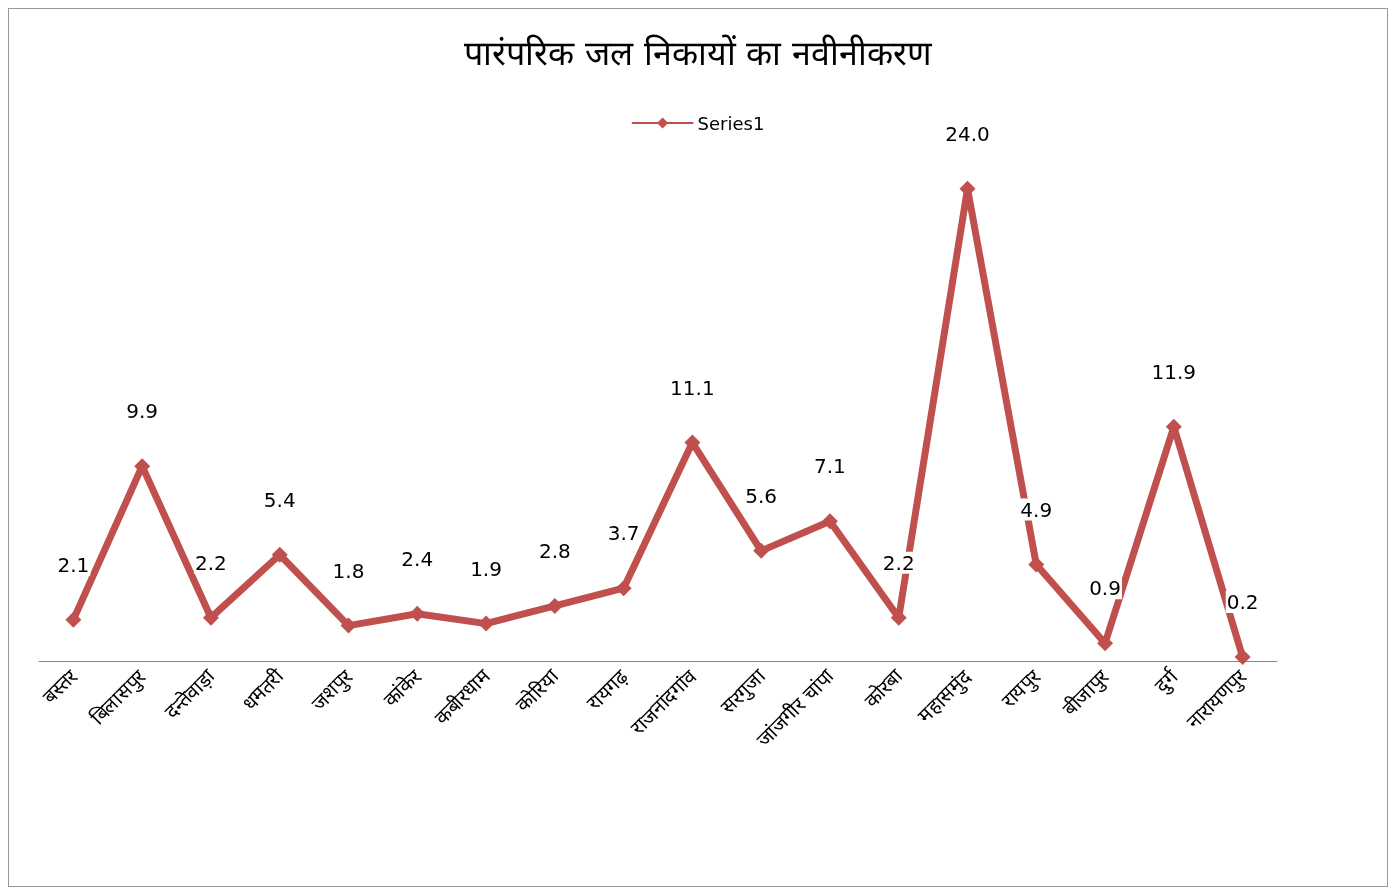 The image size is (1396, 895). Describe the element at coordinates (348, 570) in the screenshot. I see `data-label: 1.8` at that location.